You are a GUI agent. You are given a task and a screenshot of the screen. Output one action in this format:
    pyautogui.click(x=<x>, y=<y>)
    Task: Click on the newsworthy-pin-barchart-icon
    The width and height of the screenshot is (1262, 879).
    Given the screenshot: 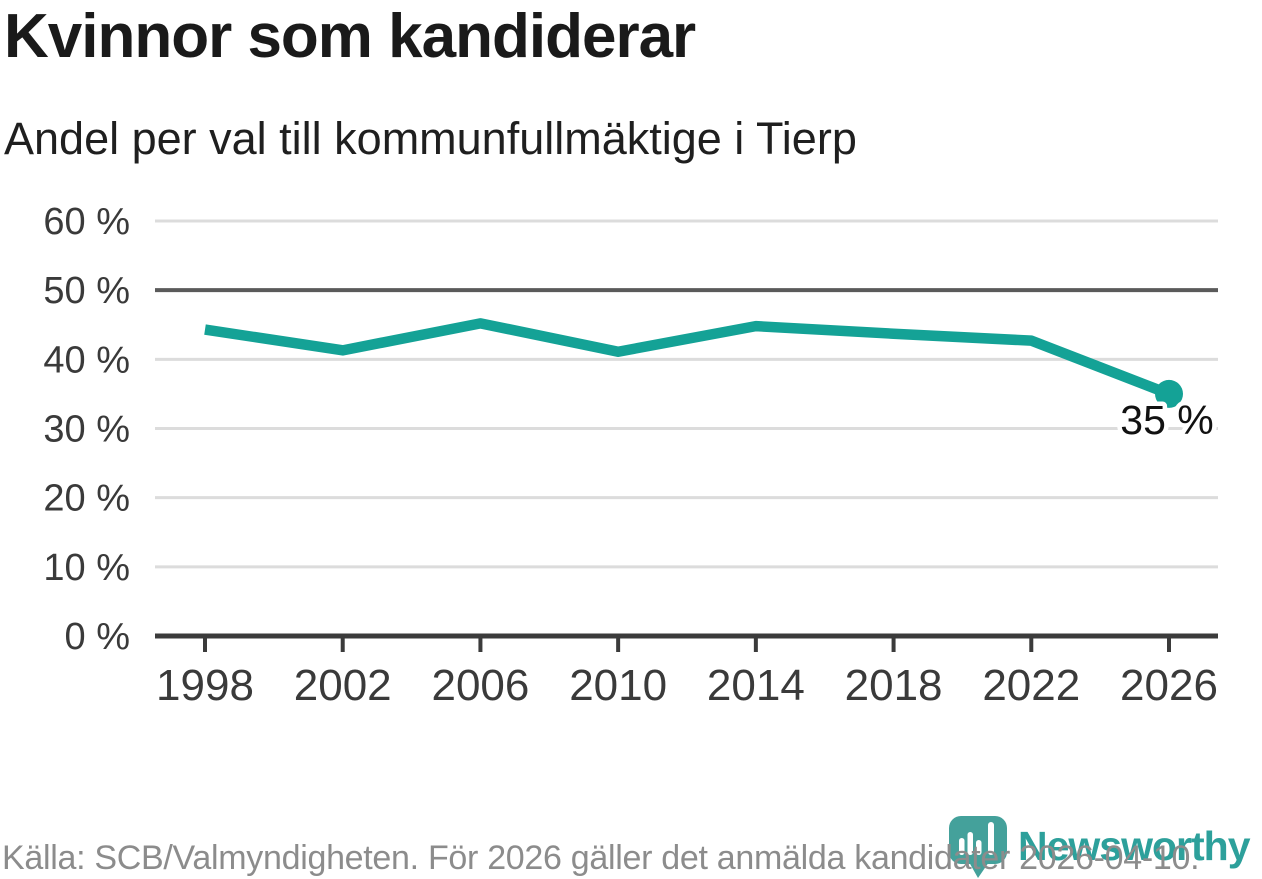 What is the action you would take?
    pyautogui.click(x=978, y=847)
    